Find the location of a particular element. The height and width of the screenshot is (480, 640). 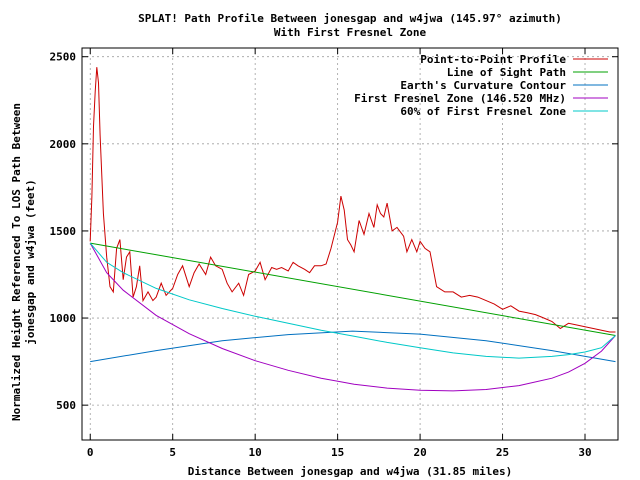

legend-label-3: First Fresnel Zone (146.520 MHz) is located at coordinates (460, 98).